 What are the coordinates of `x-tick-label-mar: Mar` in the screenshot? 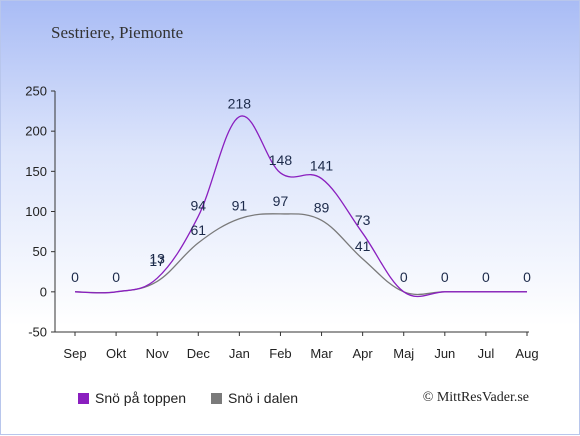 It's located at (321, 353).